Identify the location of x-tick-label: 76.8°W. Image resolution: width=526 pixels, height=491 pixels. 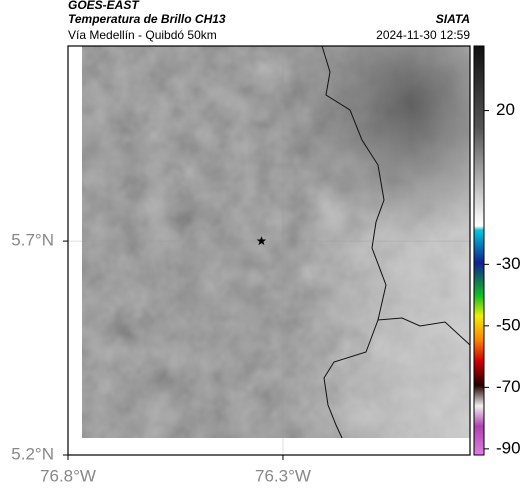
(68, 475).